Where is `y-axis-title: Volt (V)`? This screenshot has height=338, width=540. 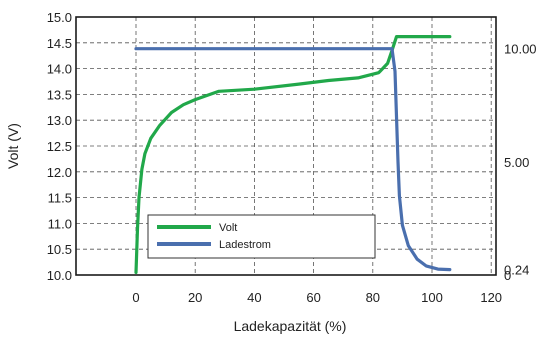
y-axis-title: Volt (V) is located at coordinates (13, 146).